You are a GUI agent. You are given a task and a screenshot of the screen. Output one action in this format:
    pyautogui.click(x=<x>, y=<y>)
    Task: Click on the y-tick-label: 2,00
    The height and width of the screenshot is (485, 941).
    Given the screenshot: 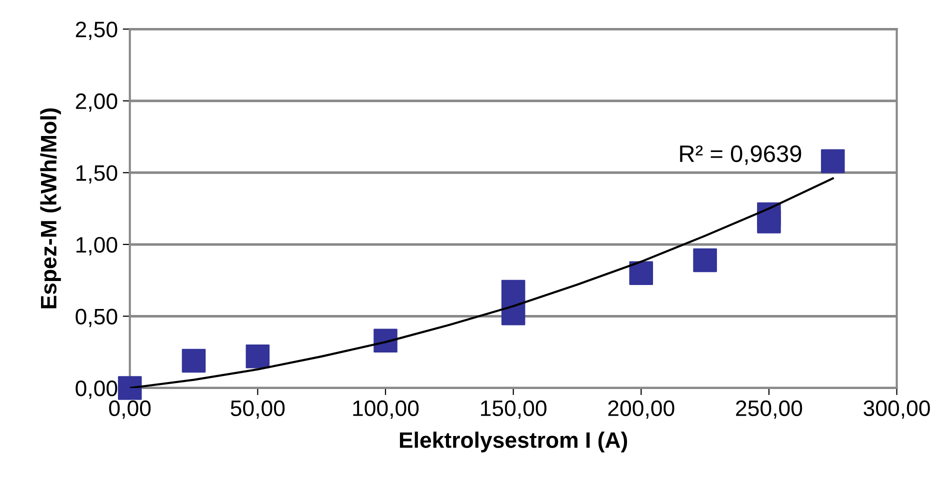 What is the action you would take?
    pyautogui.click(x=97, y=102)
    